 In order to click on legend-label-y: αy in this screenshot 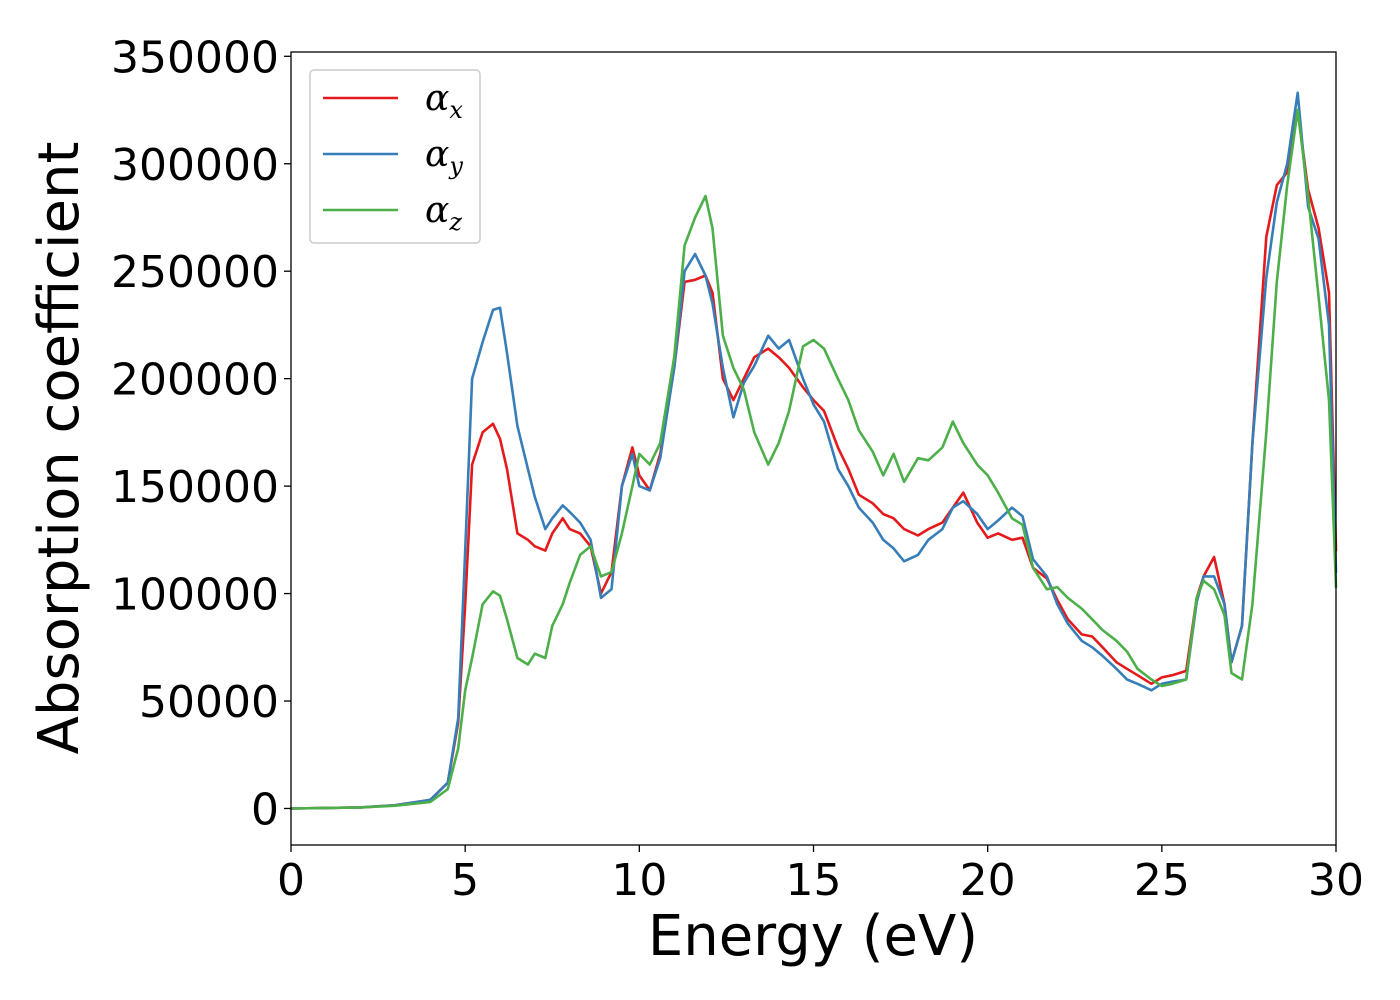, I will do `click(444, 157)`.